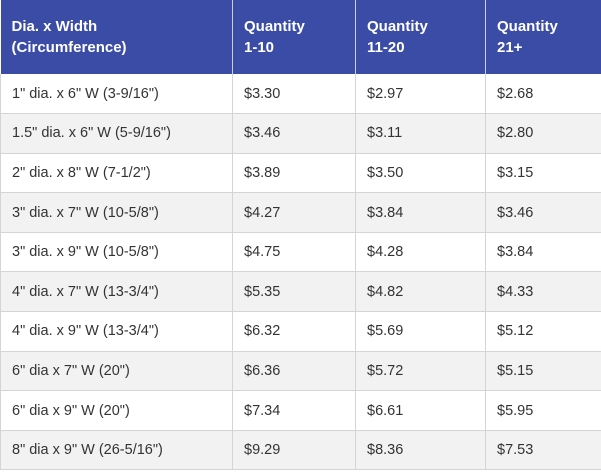 This screenshot has width=601, height=475. Describe the element at coordinates (420, 252) in the screenshot. I see `price-cell: $4.28` at that location.